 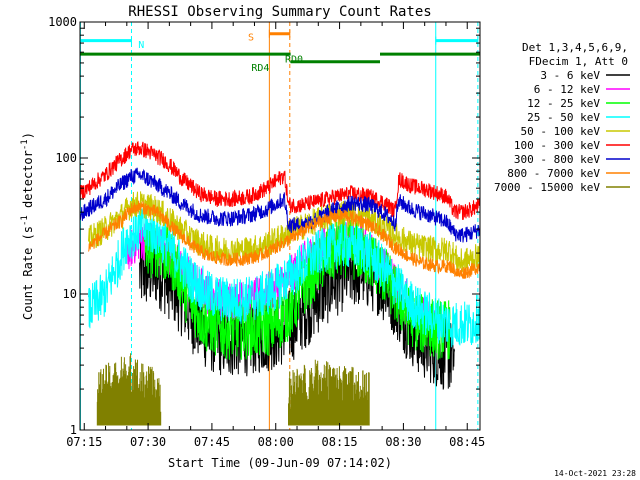 What do you see at coordinates (73, 430) in the screenshot?
I see `y-tick-label: 1` at bounding box center [73, 430].